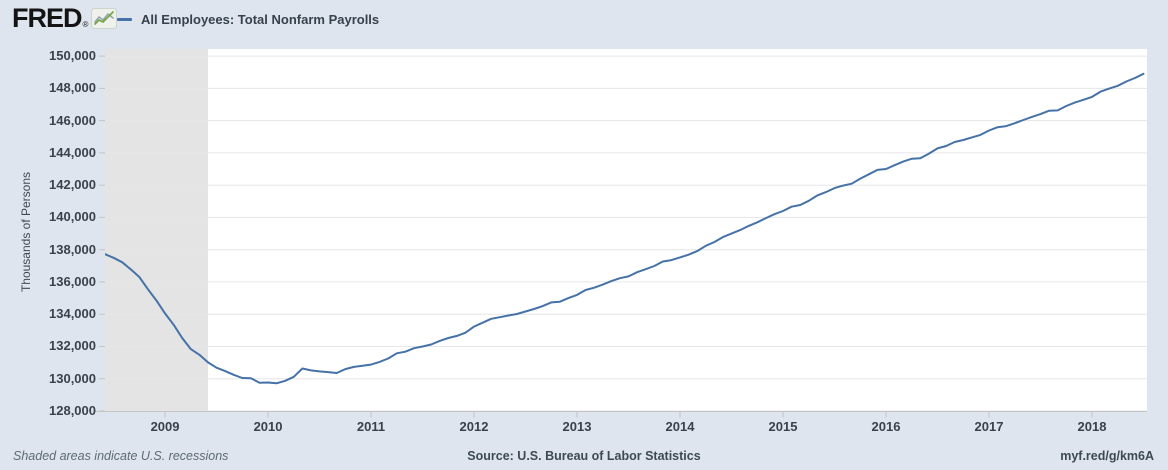  I want to click on permalink: myf.red/g/km6A, so click(1107, 456).